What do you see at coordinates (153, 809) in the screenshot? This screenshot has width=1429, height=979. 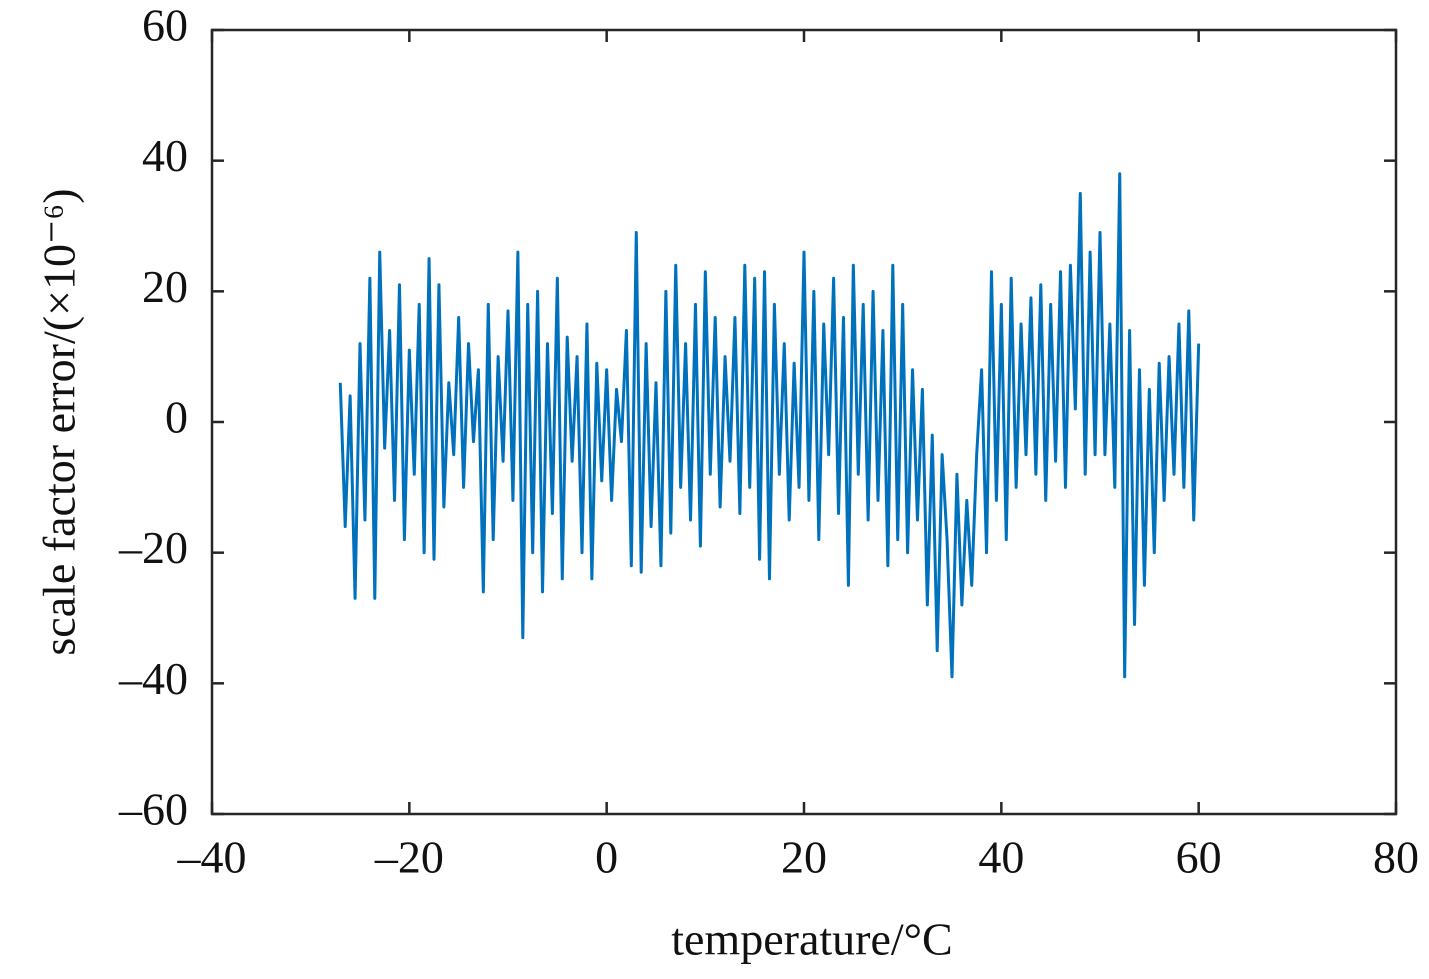 I see `y-tick-label: –60` at bounding box center [153, 809].